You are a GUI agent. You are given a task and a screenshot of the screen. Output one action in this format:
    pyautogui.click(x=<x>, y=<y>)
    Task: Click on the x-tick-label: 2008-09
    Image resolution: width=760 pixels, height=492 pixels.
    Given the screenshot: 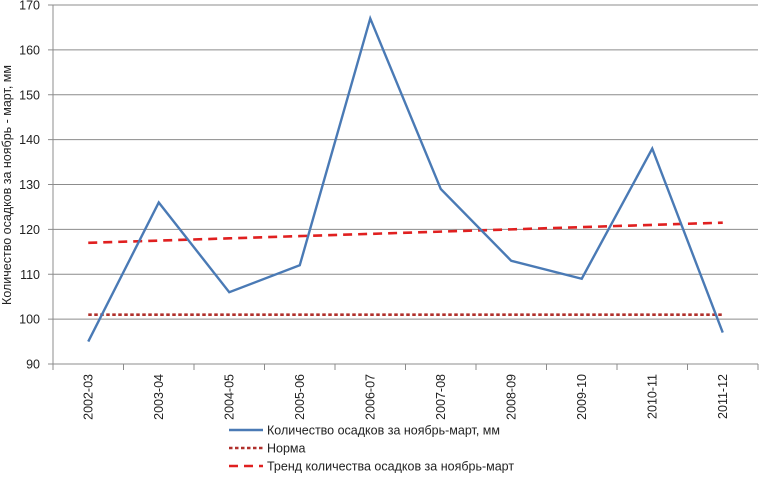 What is the action you would take?
    pyautogui.click(x=511, y=397)
    